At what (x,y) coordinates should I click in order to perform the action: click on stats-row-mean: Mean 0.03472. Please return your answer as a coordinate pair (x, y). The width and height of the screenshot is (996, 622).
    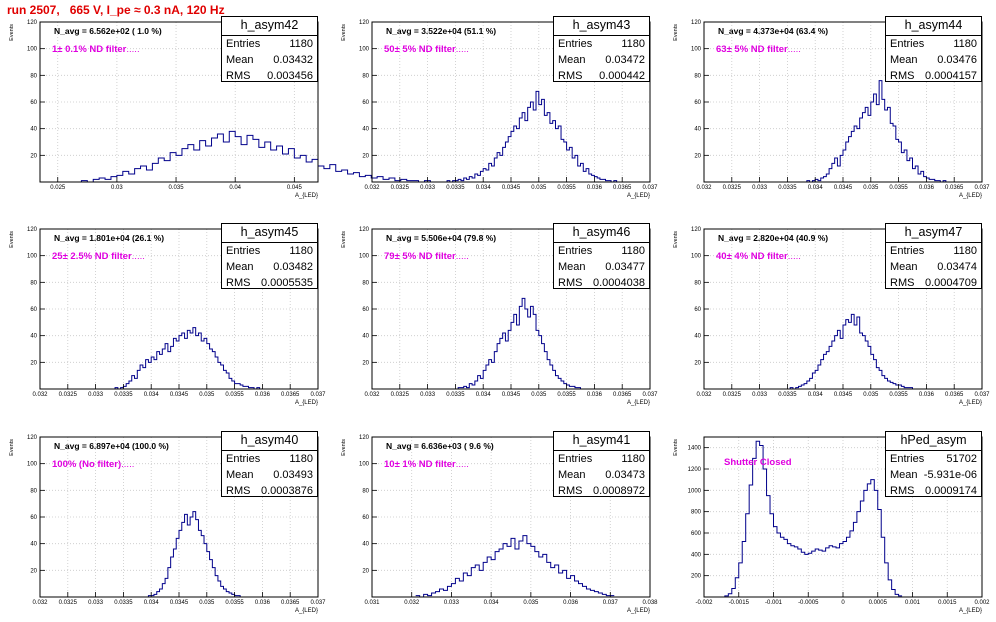
    Looking at the image, I should click on (601, 60).